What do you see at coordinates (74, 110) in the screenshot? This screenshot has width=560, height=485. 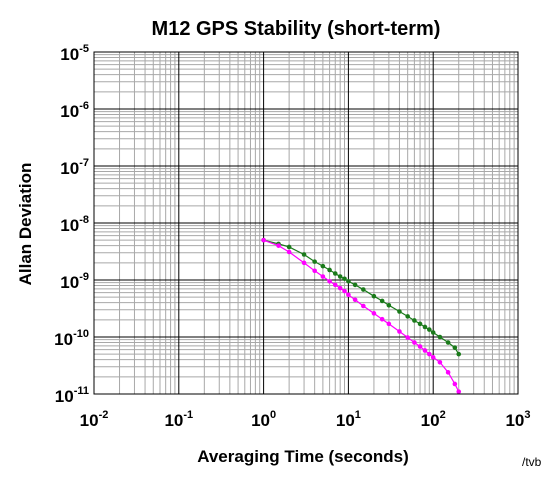 I see `y-tick-label: 10⁻⁶` at bounding box center [74, 110].